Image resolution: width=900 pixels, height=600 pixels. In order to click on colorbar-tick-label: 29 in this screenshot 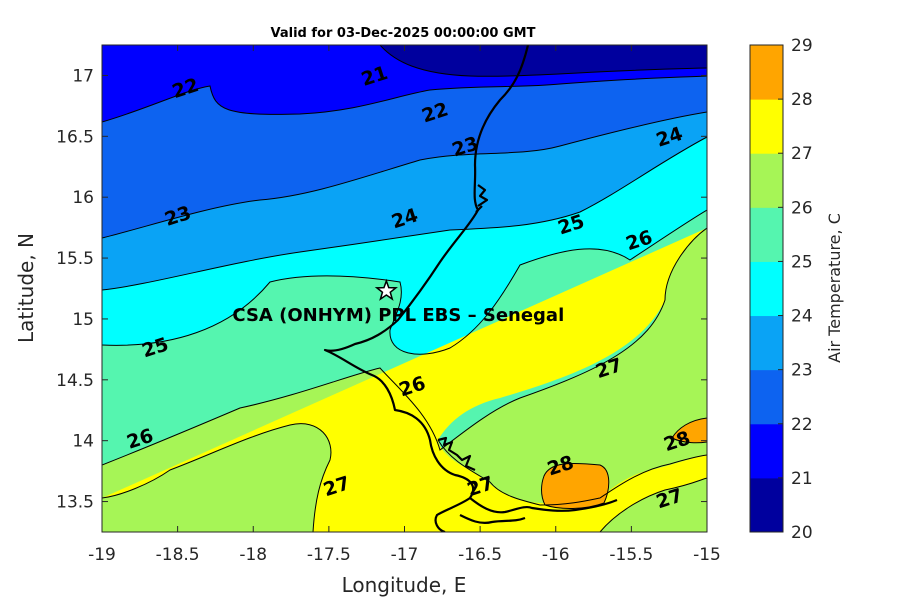, I will do `click(802, 46)`.